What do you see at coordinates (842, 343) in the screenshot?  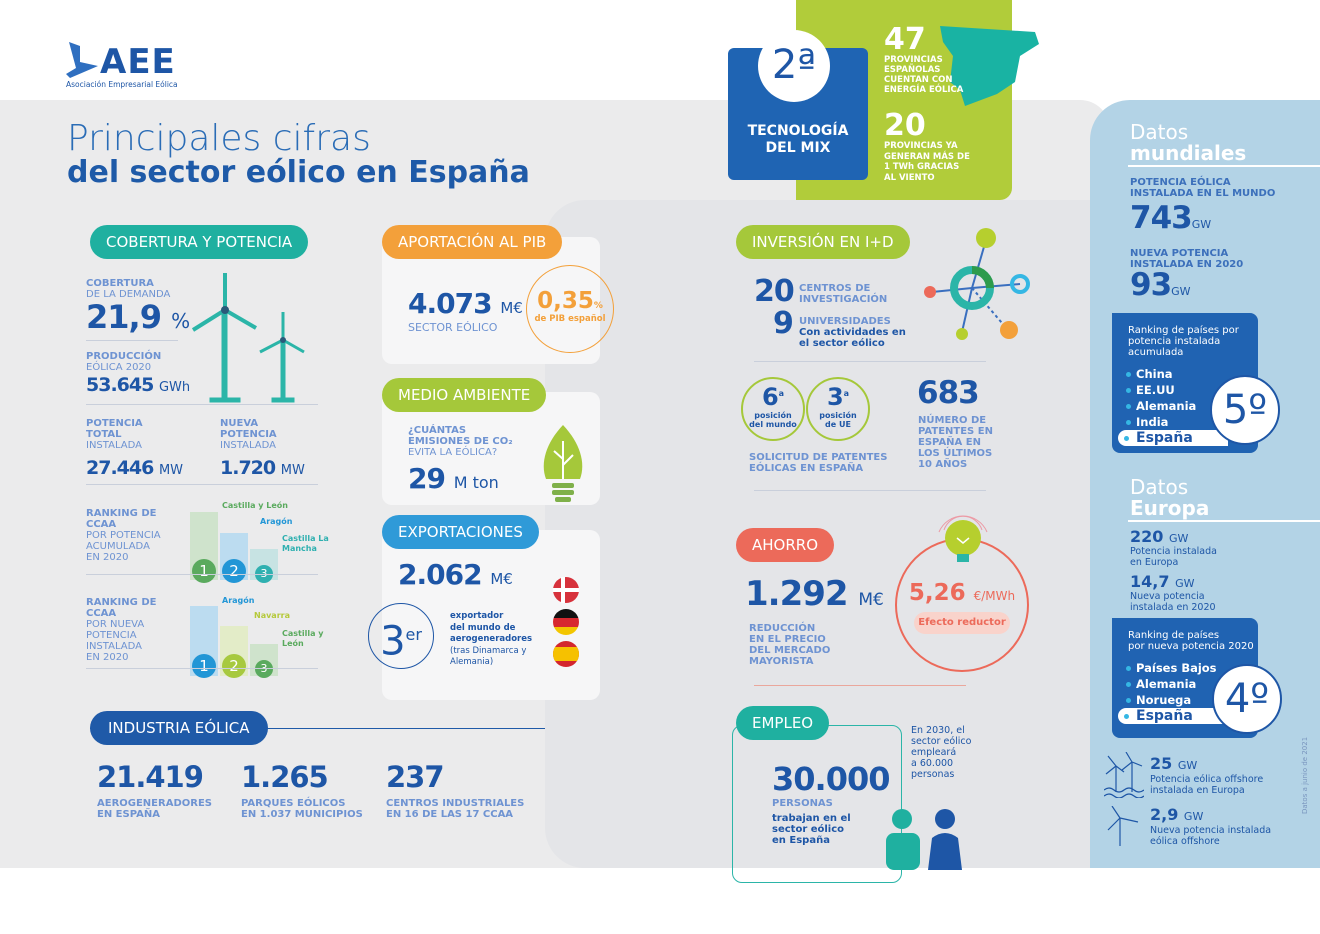 I see `label: el sector eólico` at bounding box center [842, 343].